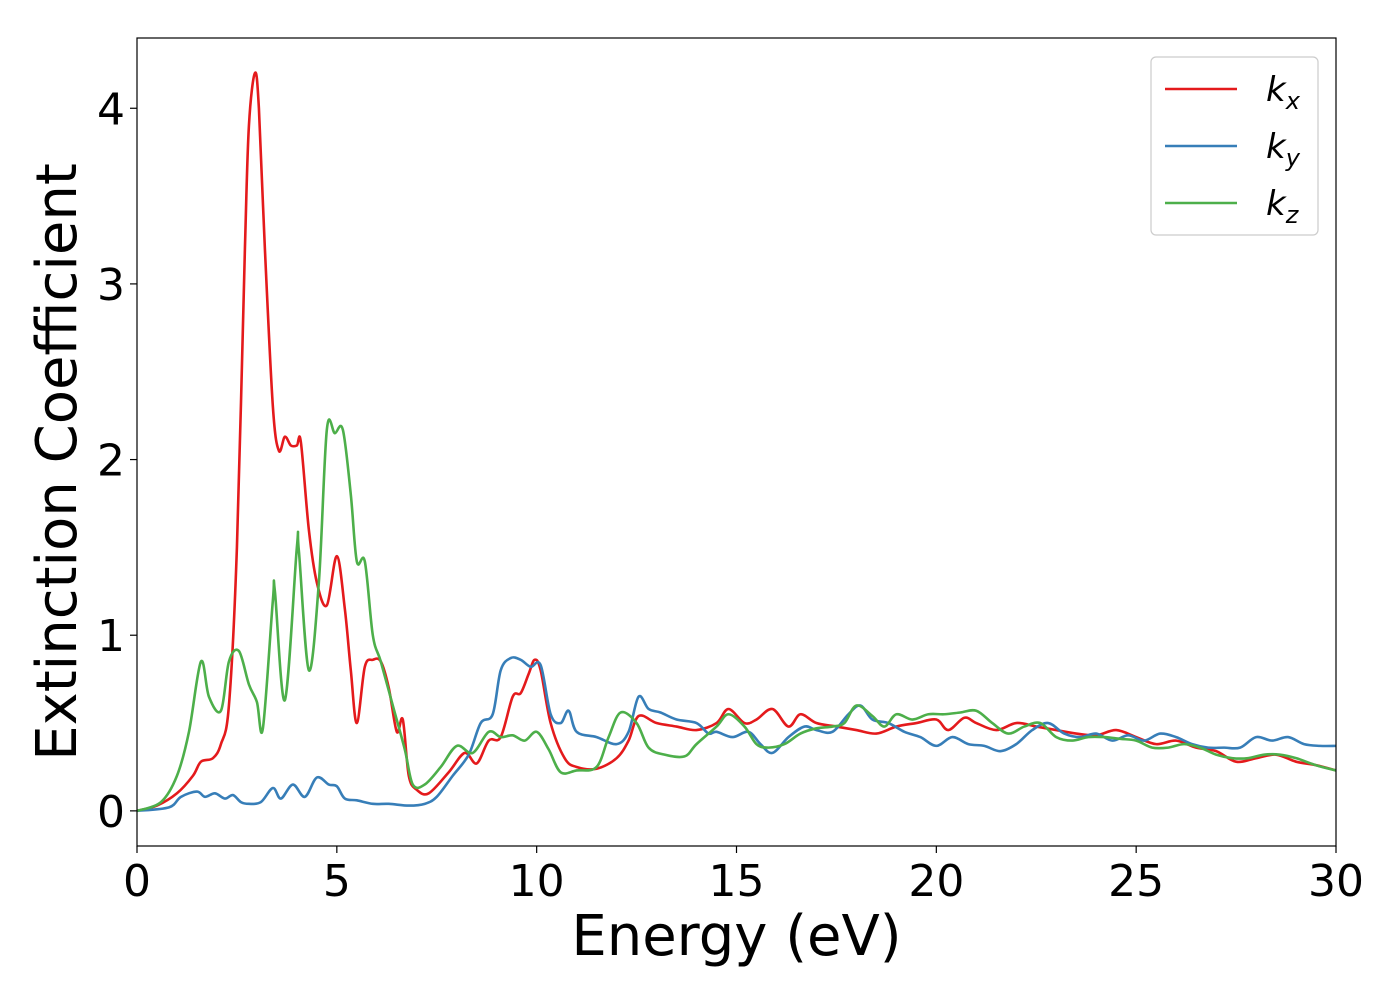 The width and height of the screenshot is (1400, 1004). What do you see at coordinates (1283, 92) in the screenshot?
I see `legend-label-kx: kx` at bounding box center [1283, 92].